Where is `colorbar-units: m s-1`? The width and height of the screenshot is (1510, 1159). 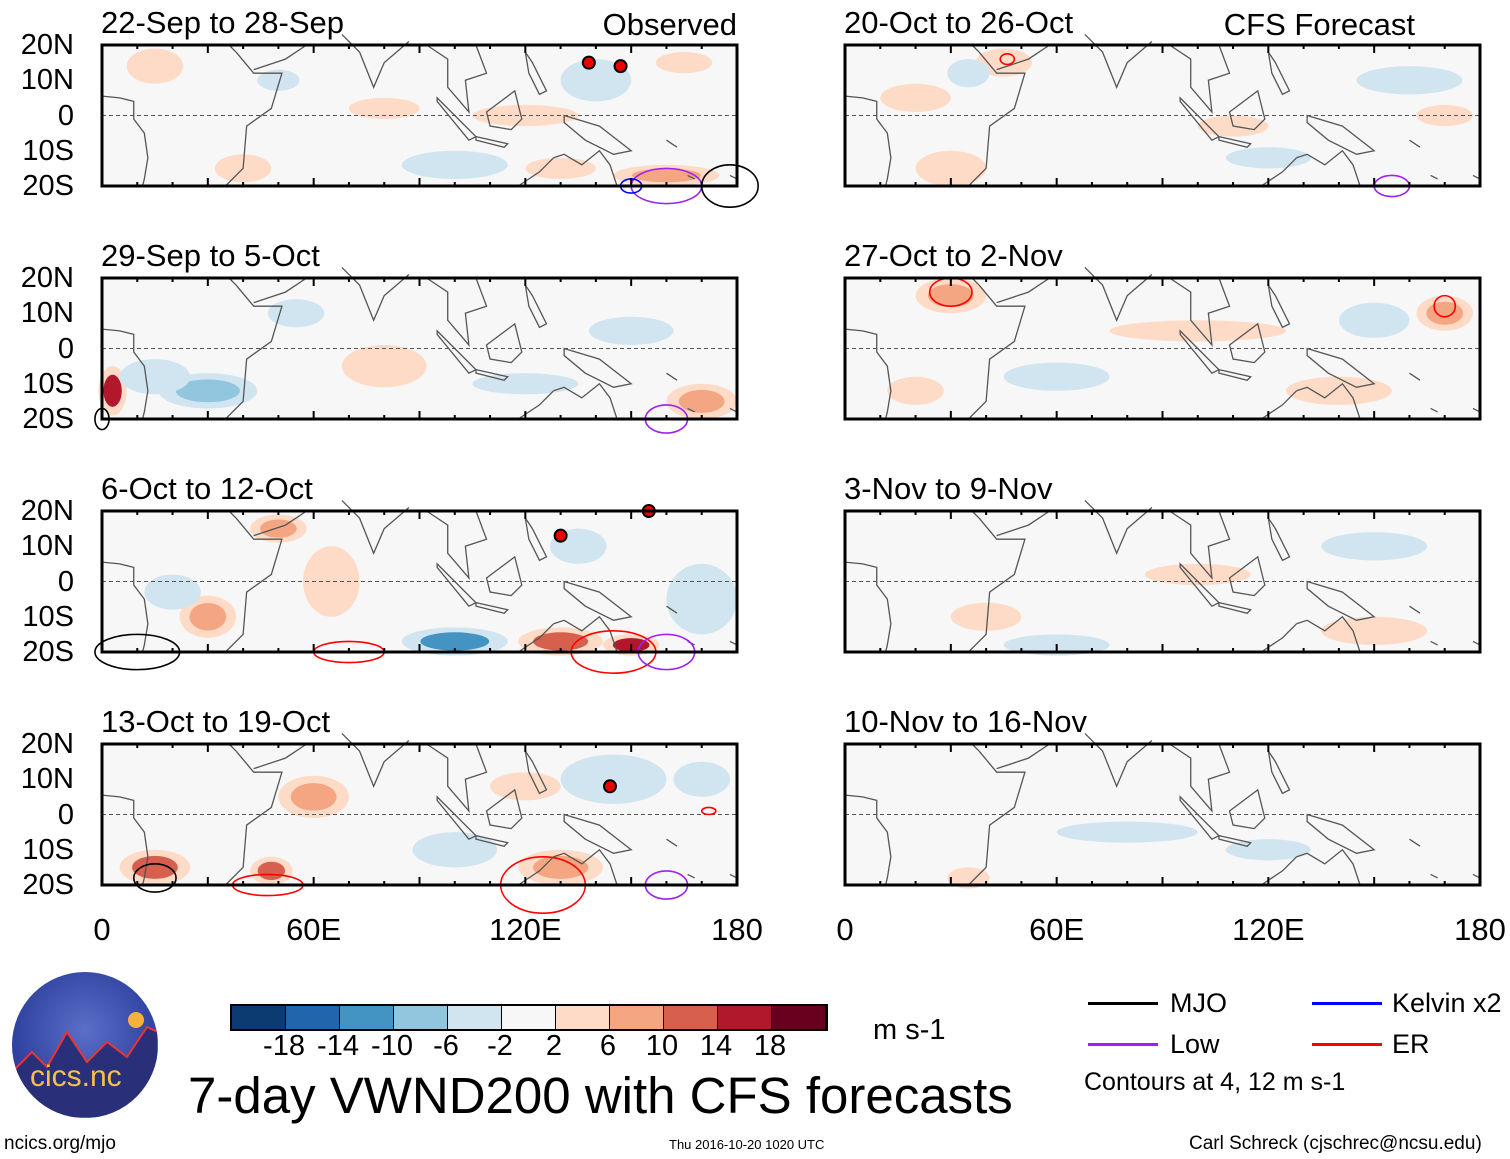
colorbar-units: m s-1 is located at coordinates (909, 1030).